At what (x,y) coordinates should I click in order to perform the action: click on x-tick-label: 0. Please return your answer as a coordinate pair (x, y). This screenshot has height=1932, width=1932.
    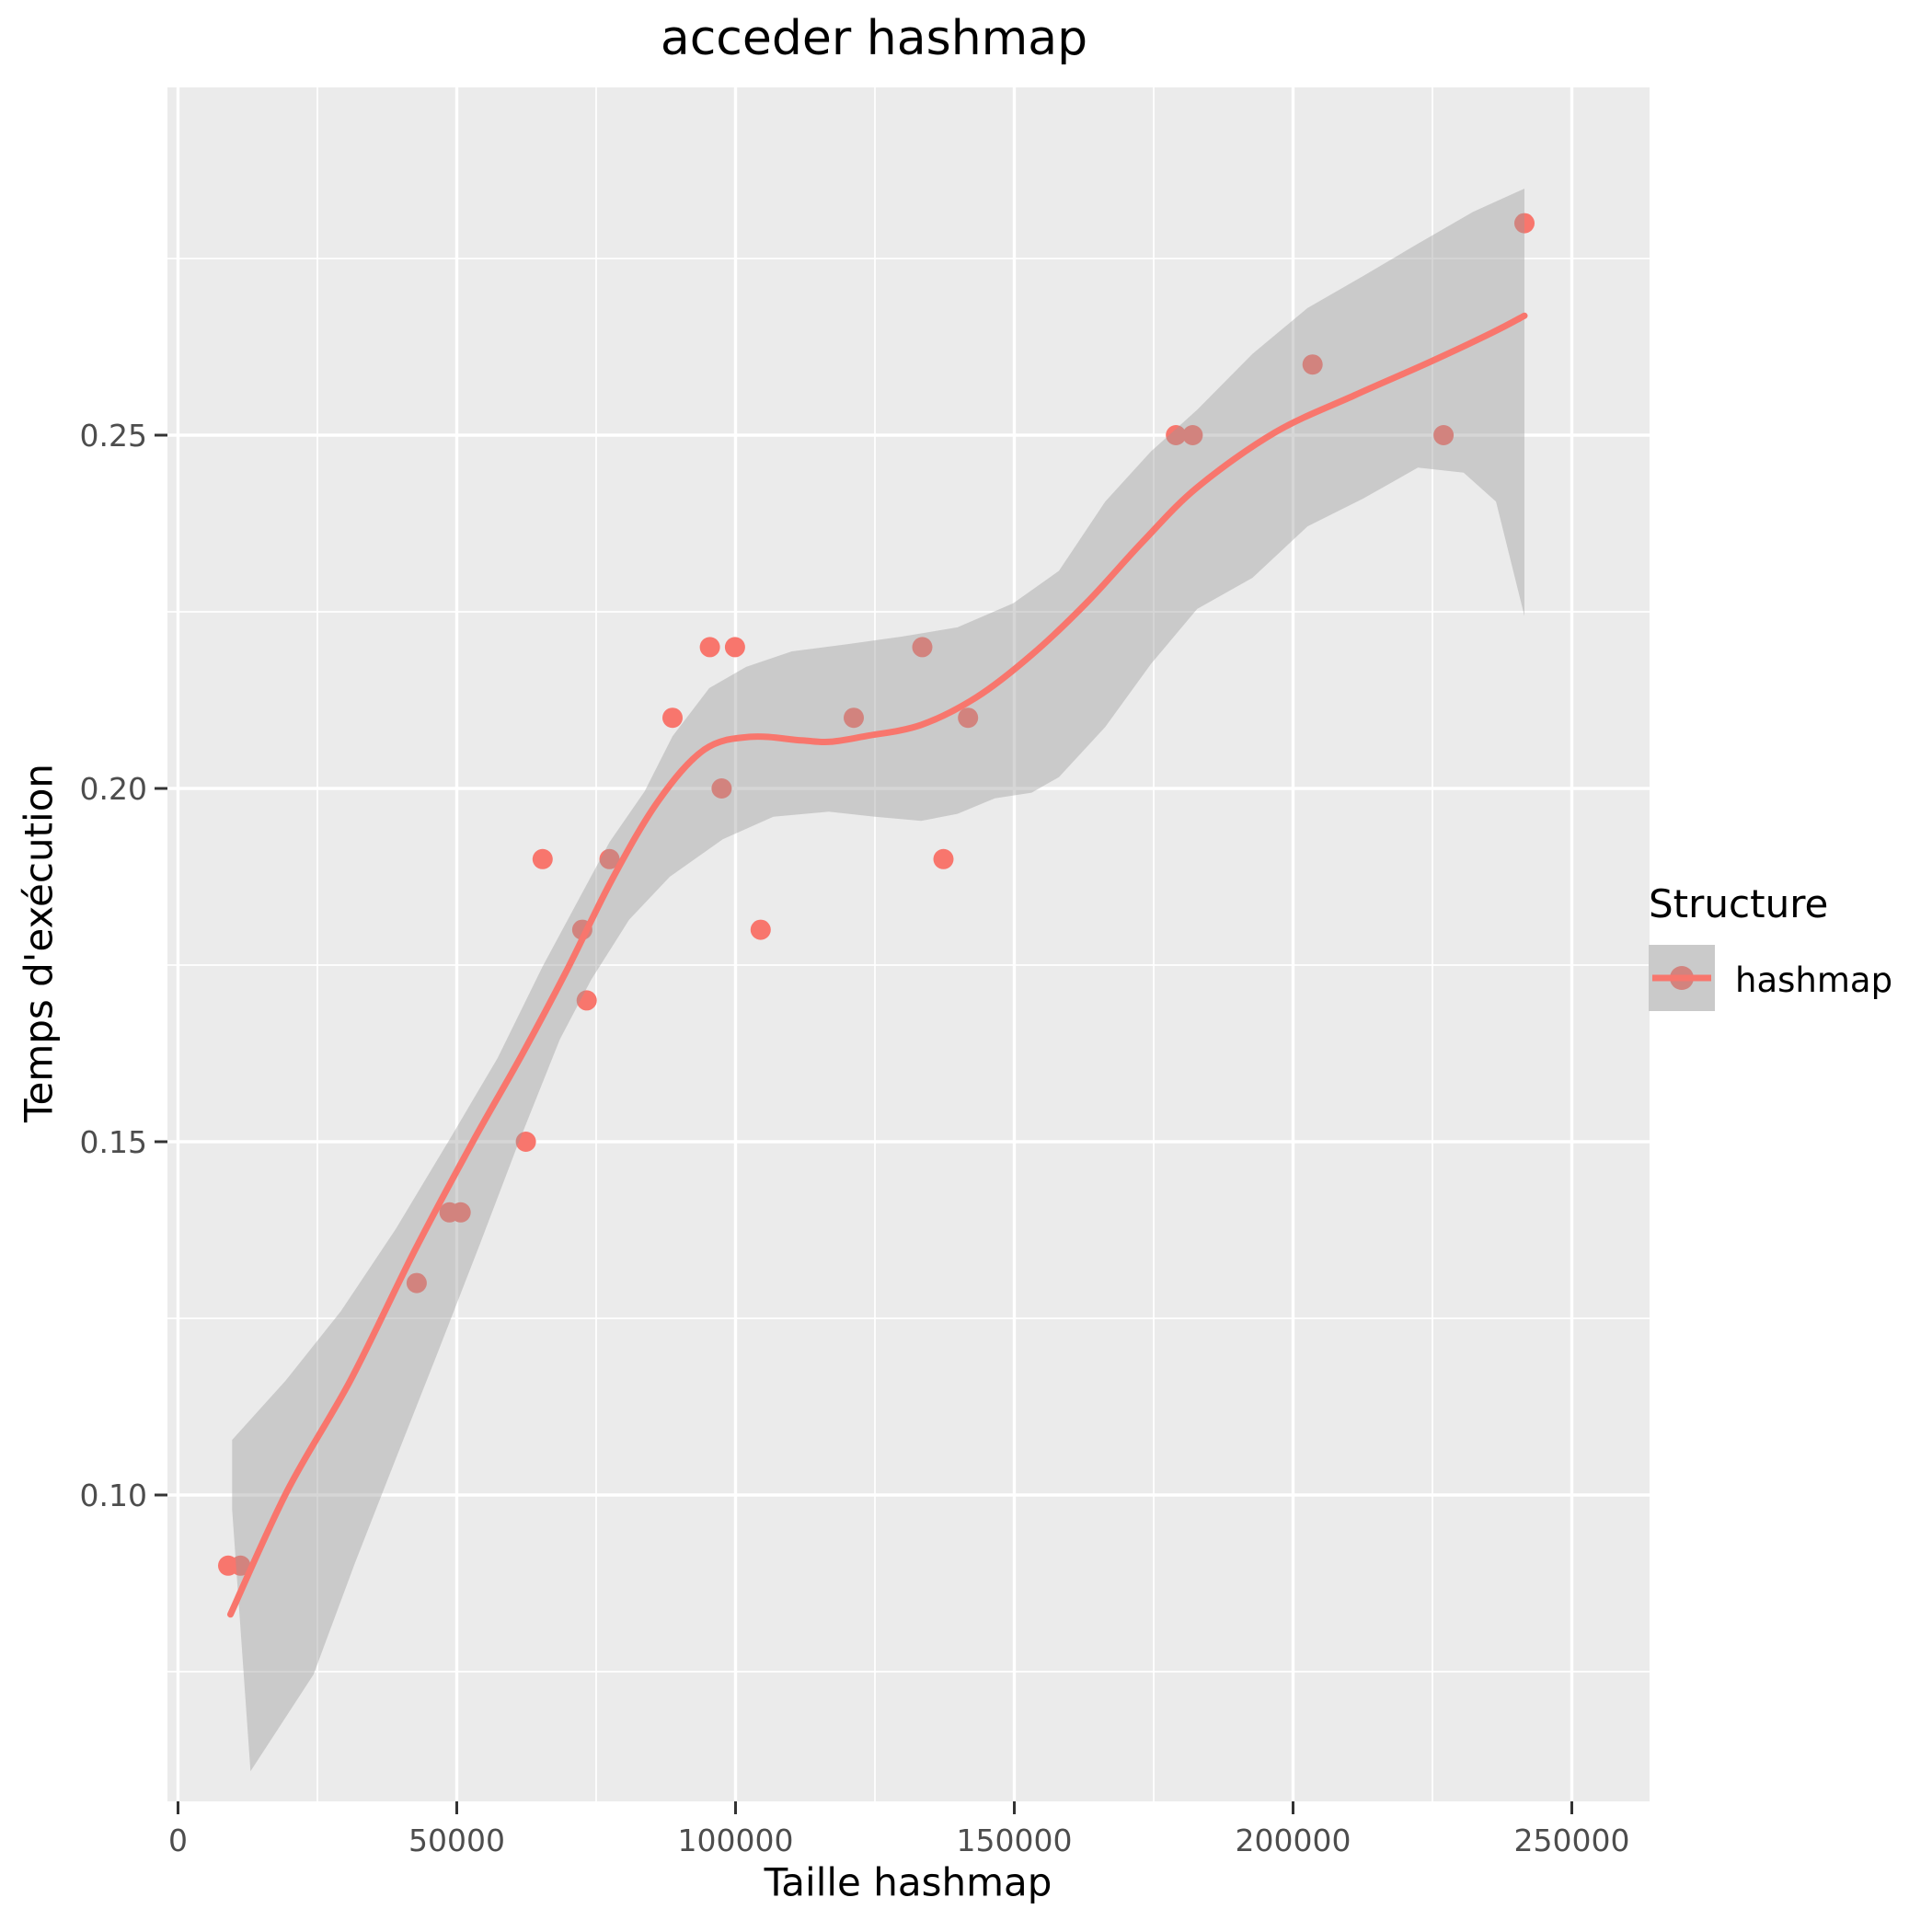
    Looking at the image, I should click on (178, 1840).